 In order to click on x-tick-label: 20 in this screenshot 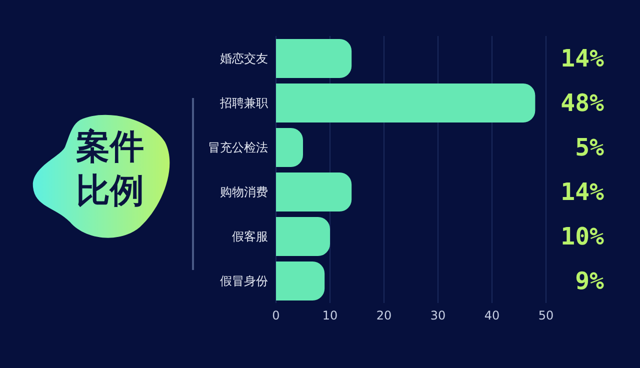, I will do `click(384, 315)`.